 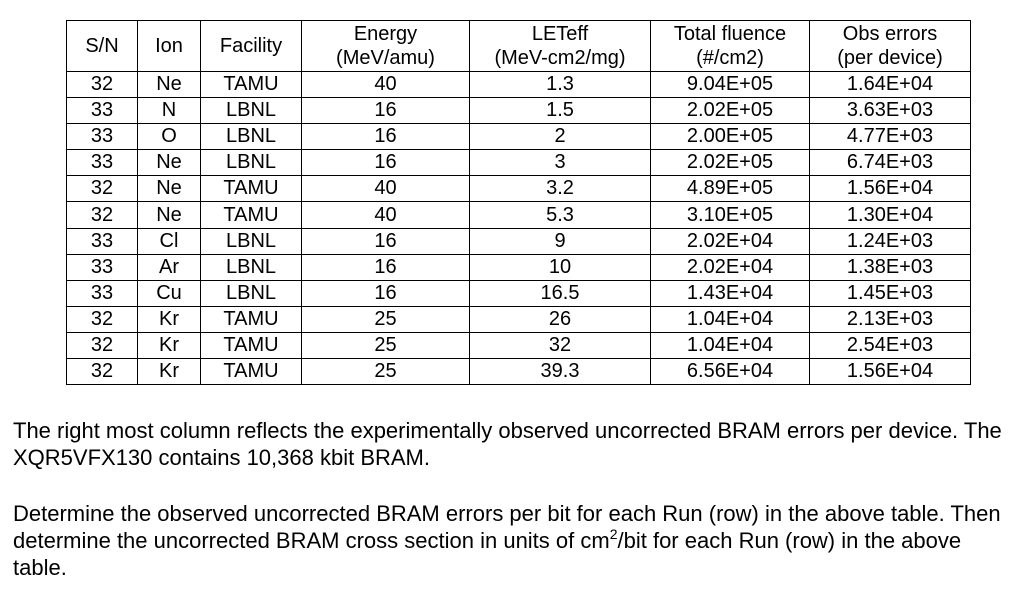 What do you see at coordinates (560, 319) in the screenshot?
I see `table-cell-leteff: 26` at bounding box center [560, 319].